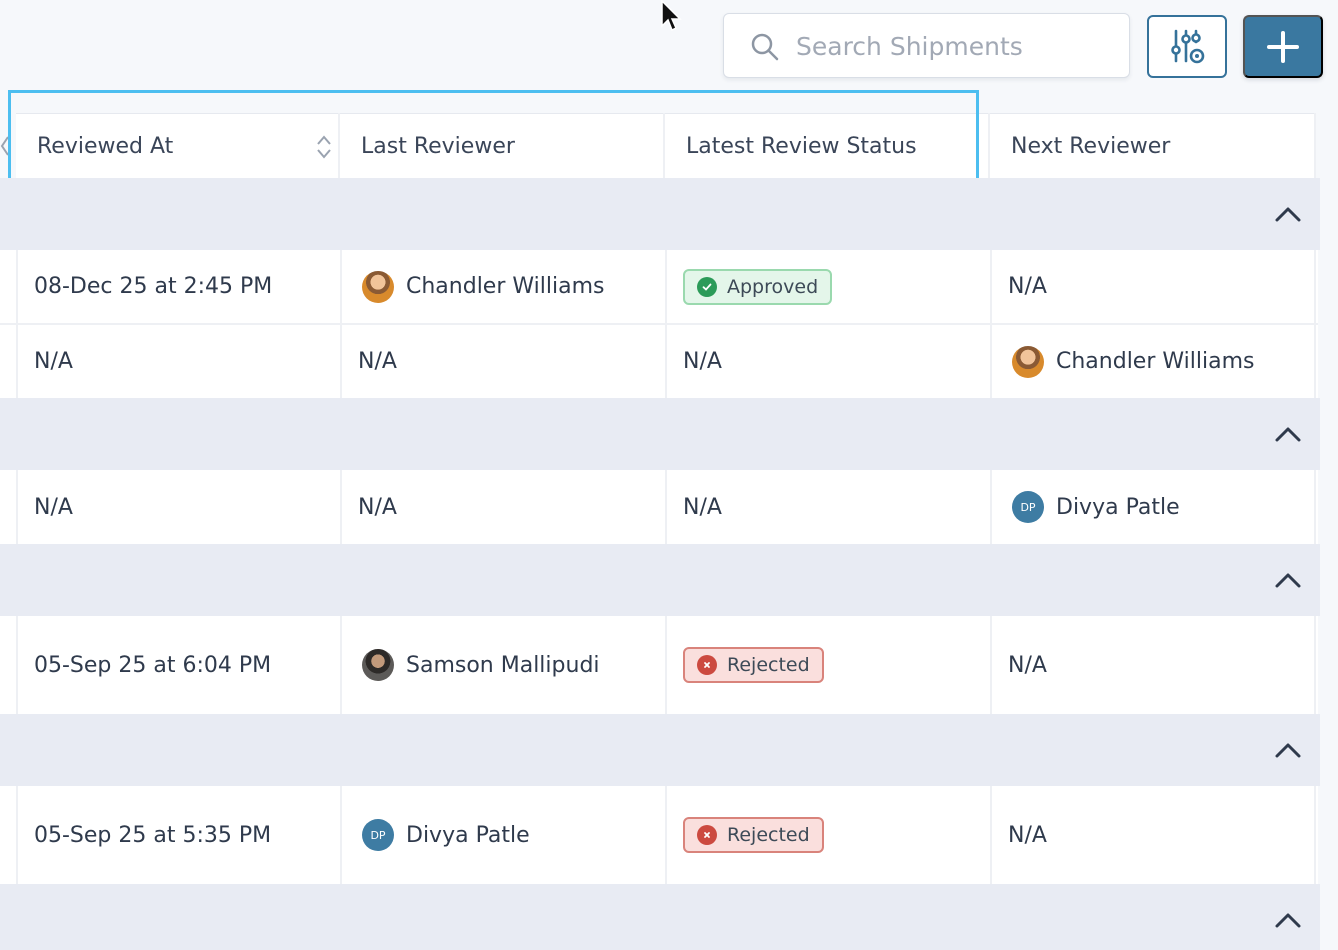 The image size is (1338, 950). I want to click on search-input, so click(956, 46).